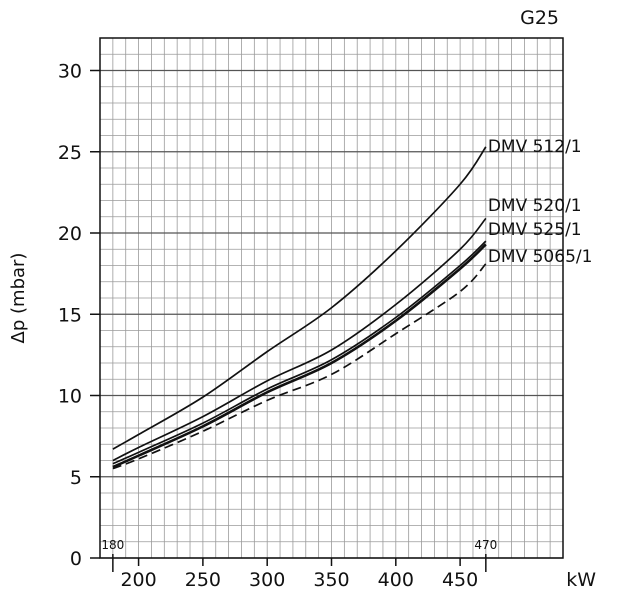 This screenshot has height=593, width=631. Describe the element at coordinates (539, 18) in the screenshot. I see `chart-title: G25` at that location.